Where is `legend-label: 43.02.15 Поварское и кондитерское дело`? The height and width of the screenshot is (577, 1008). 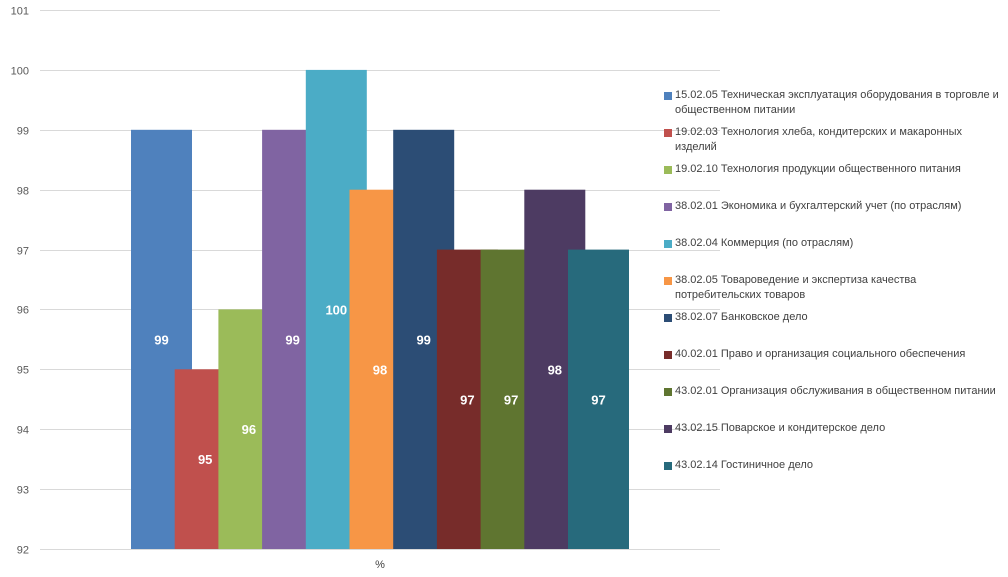 legend-label: 43.02.15 Поварское и кондитерское дело is located at coordinates (780, 428).